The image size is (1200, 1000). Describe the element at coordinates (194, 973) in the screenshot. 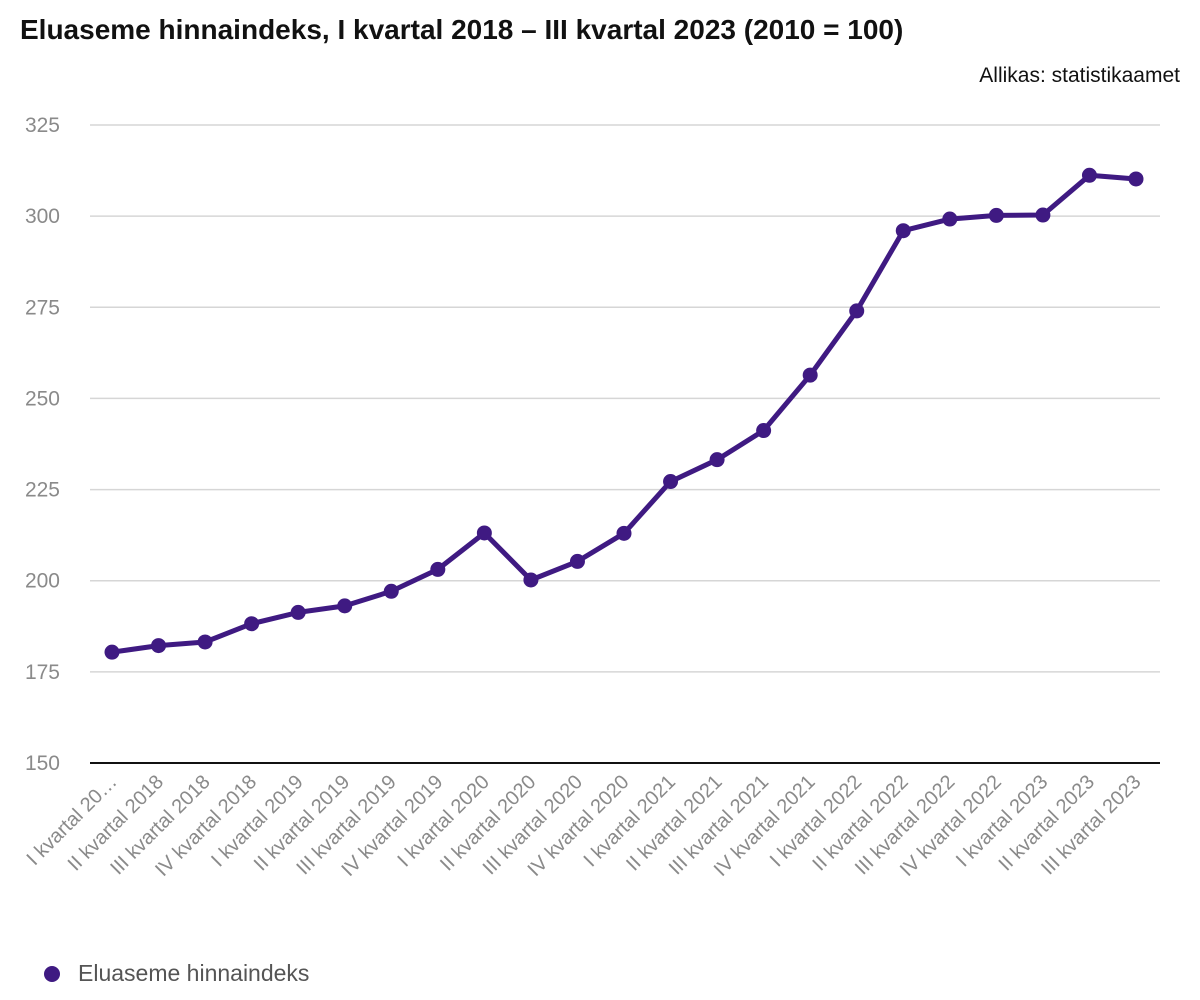

I see `legend-label: Eluaseme hinnaindeks` at that location.